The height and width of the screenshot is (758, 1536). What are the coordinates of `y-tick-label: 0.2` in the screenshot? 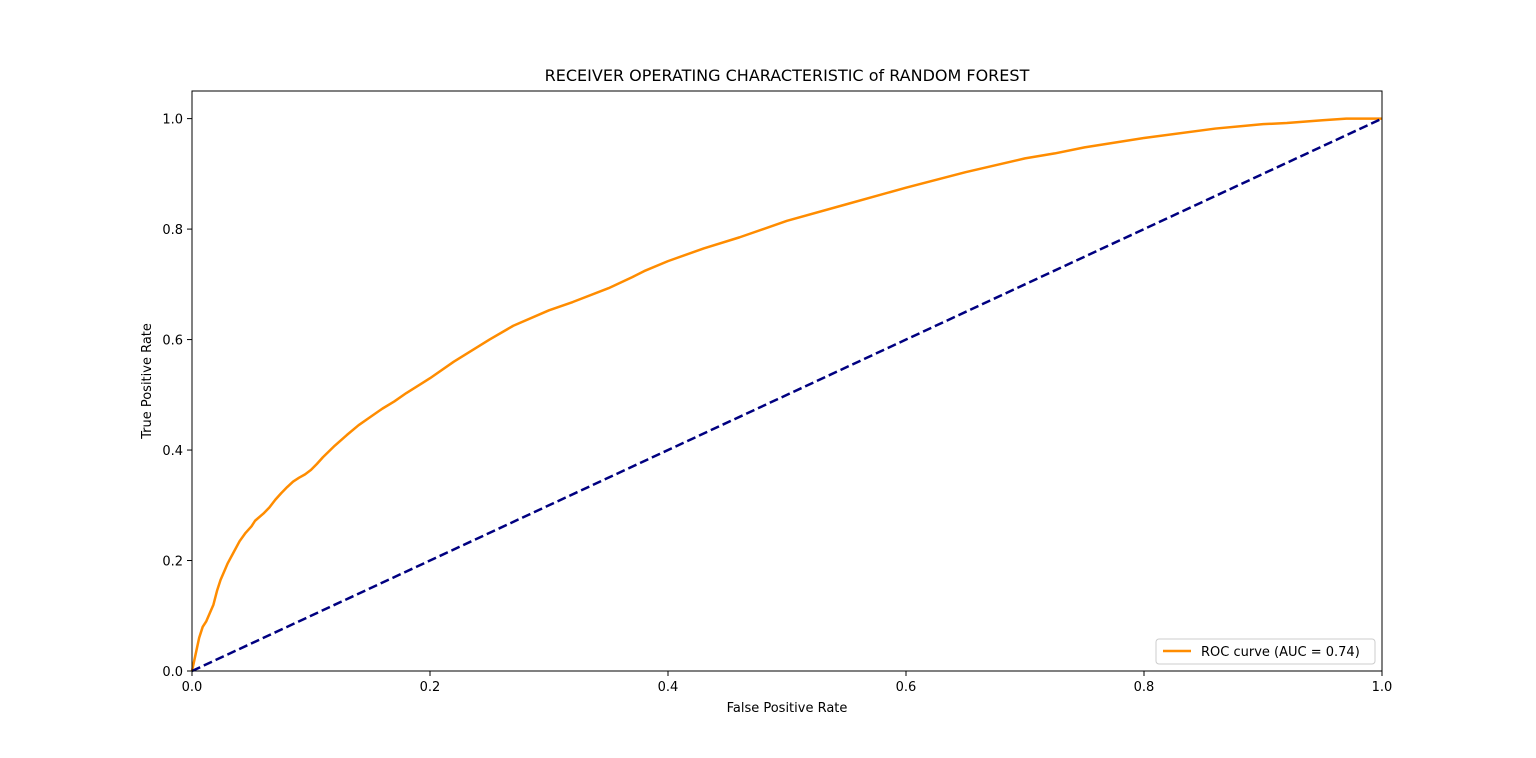 It's located at (172, 562).